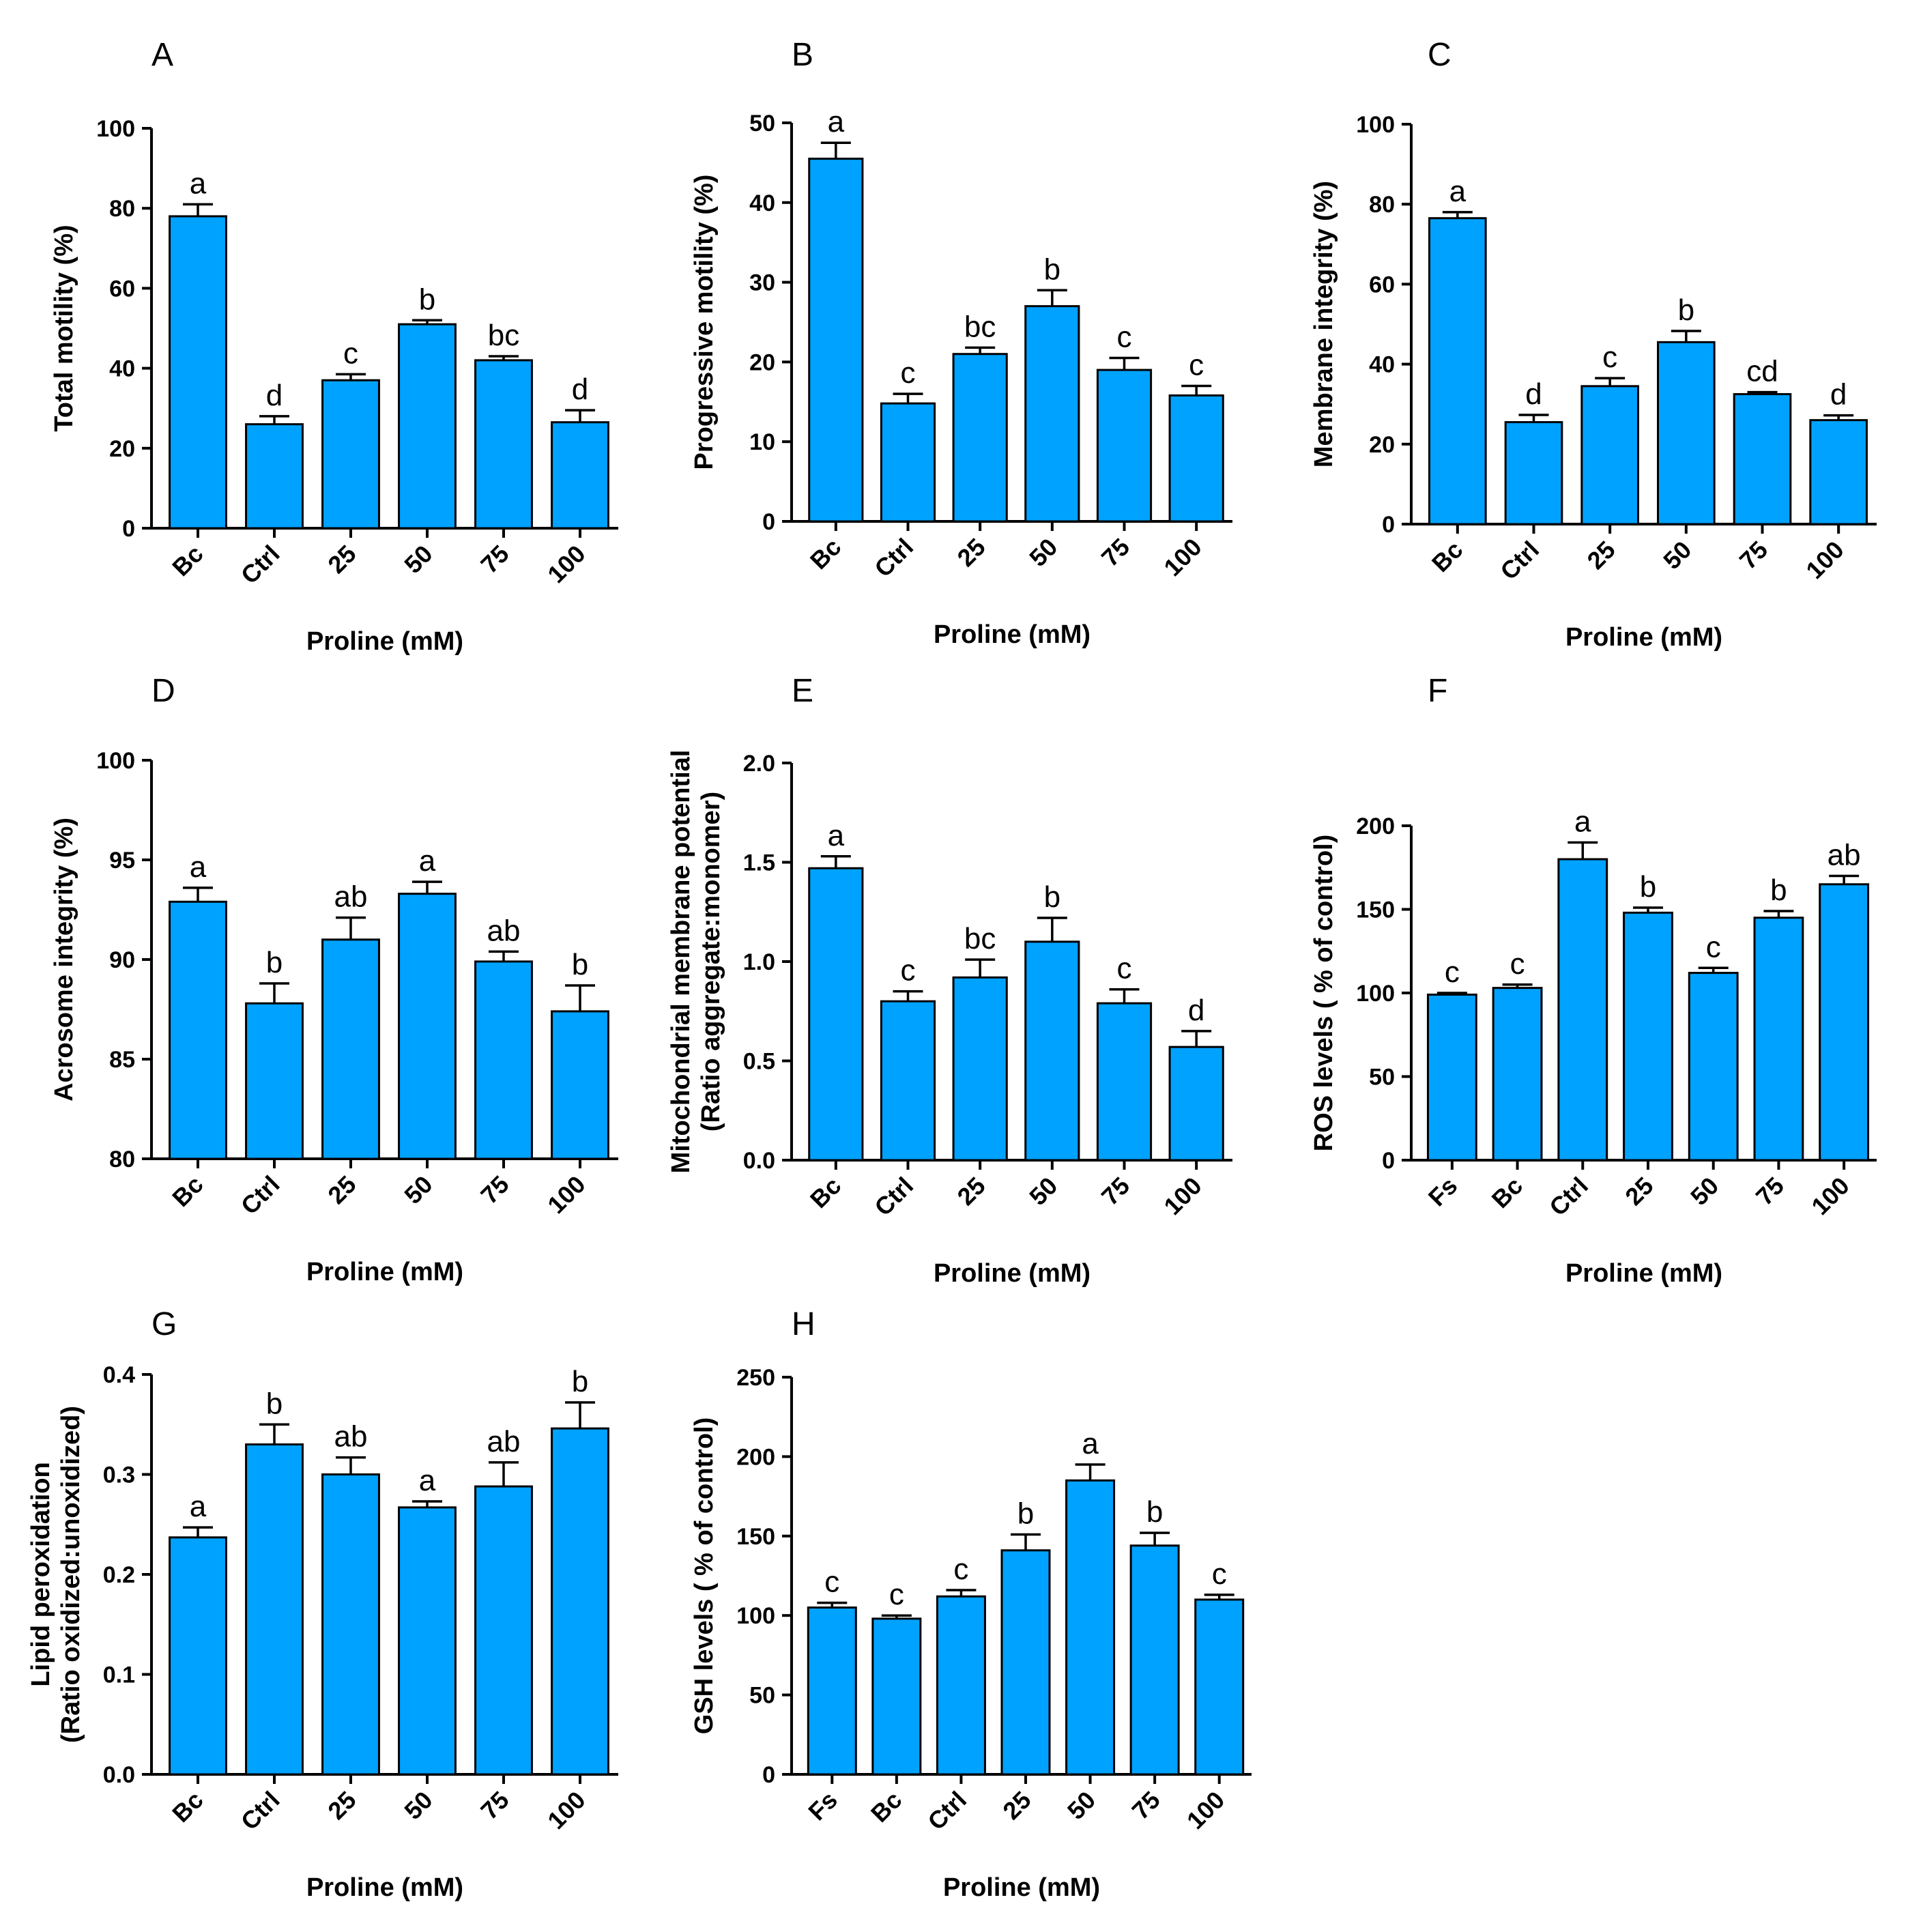 The height and width of the screenshot is (1932, 1921). Describe the element at coordinates (704, 322) in the screenshot. I see `y-axis-title: Progressive motility (%)` at that location.